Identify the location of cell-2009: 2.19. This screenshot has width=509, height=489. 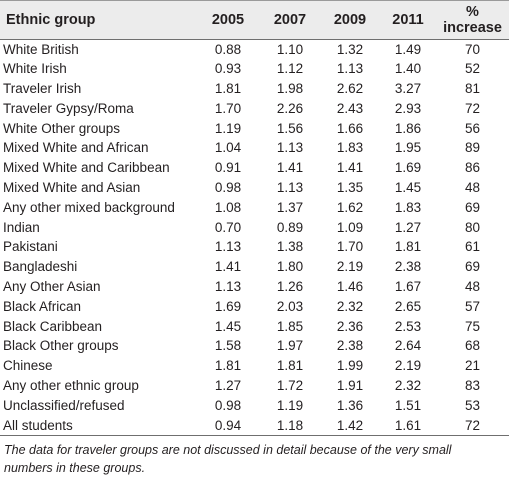
(350, 267).